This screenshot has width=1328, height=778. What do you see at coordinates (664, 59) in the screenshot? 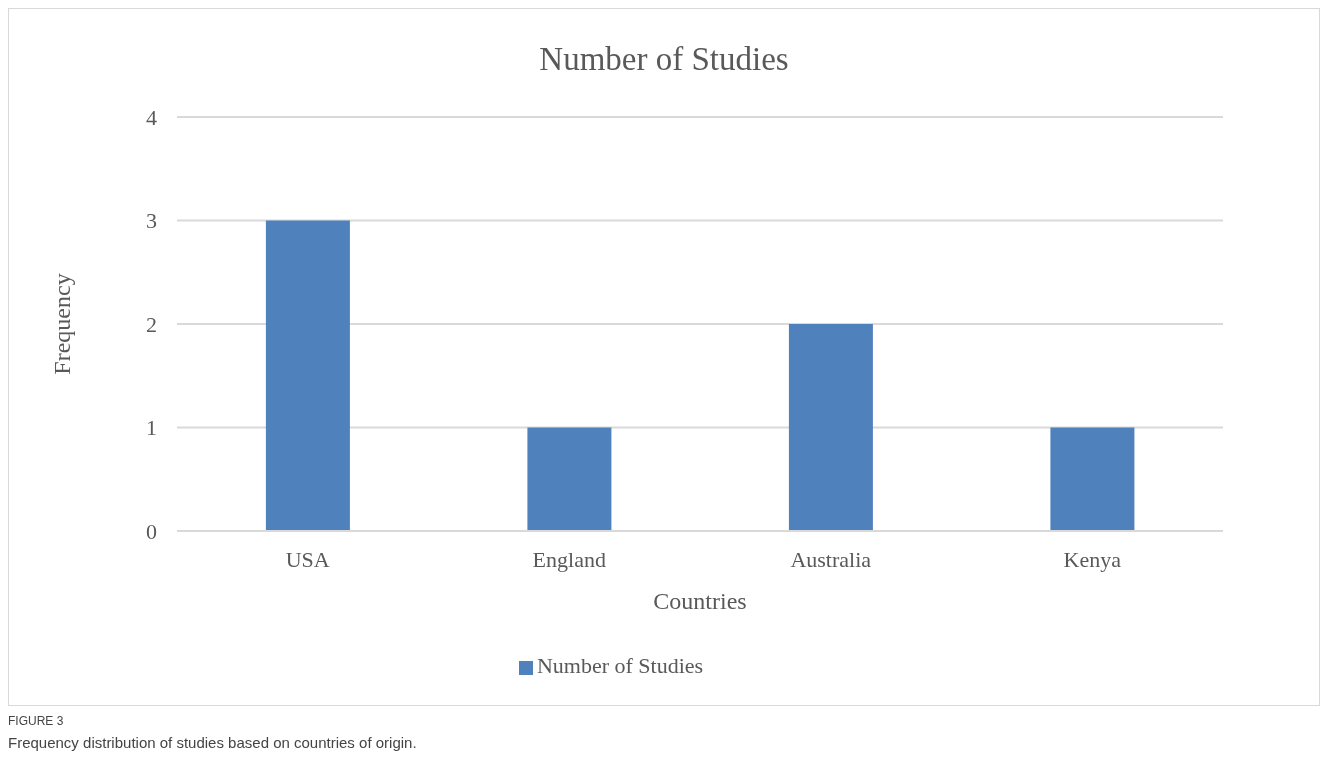
I see `chart-title: Number of Studies` at bounding box center [664, 59].